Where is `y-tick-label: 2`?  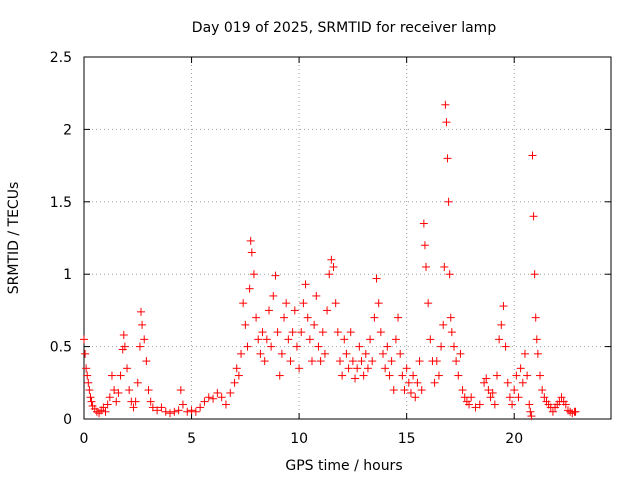 y-tick-label: 2 is located at coordinates (67, 130).